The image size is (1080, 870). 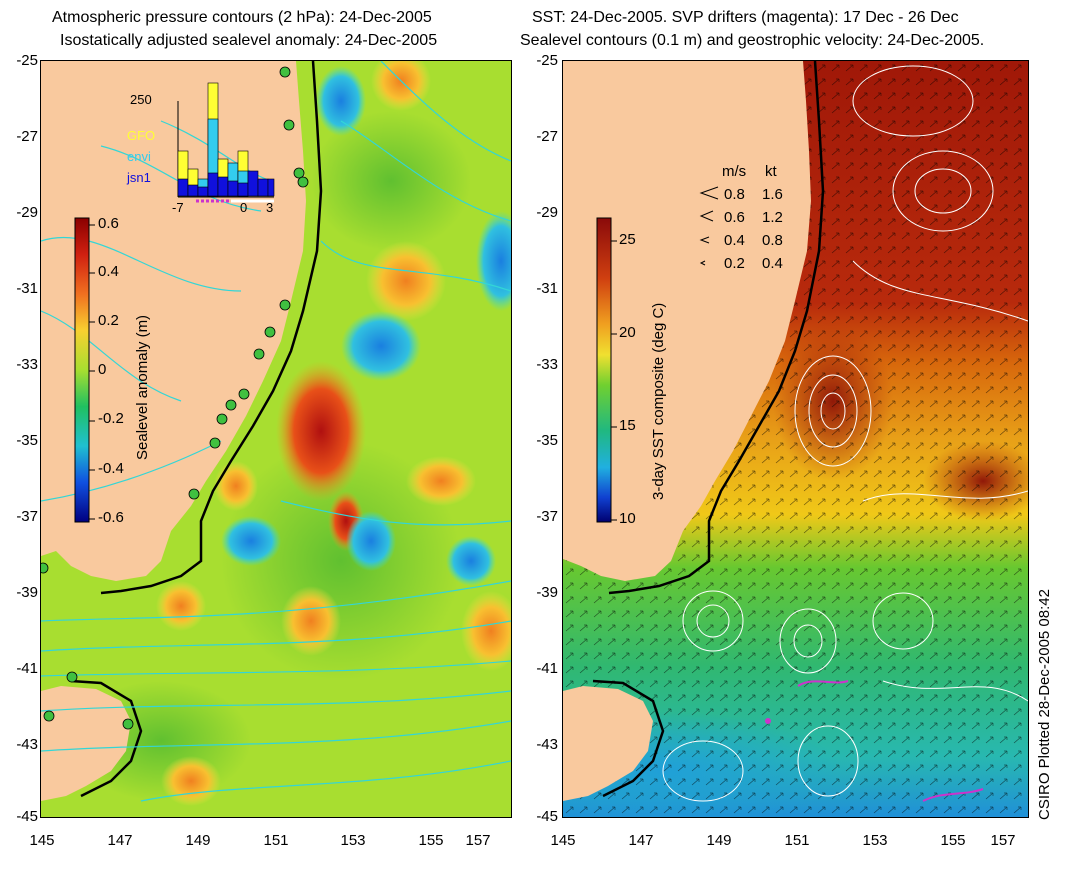 What do you see at coordinates (953, 840) in the screenshot?
I see `right-xtick-5: 155` at bounding box center [953, 840].